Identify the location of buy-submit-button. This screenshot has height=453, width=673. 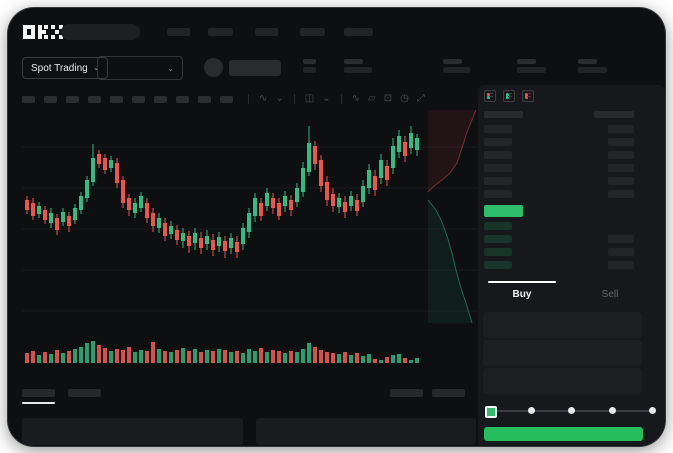
(563, 434).